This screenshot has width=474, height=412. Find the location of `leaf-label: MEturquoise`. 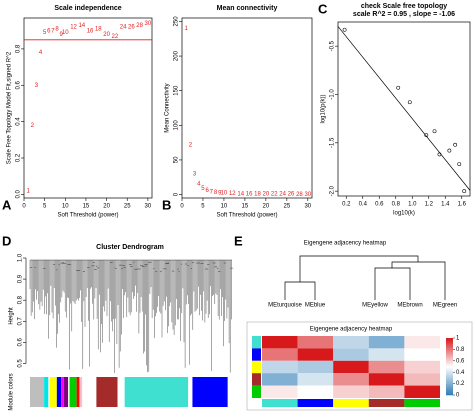

leaf-label: MEturquoise is located at coordinates (285, 306).